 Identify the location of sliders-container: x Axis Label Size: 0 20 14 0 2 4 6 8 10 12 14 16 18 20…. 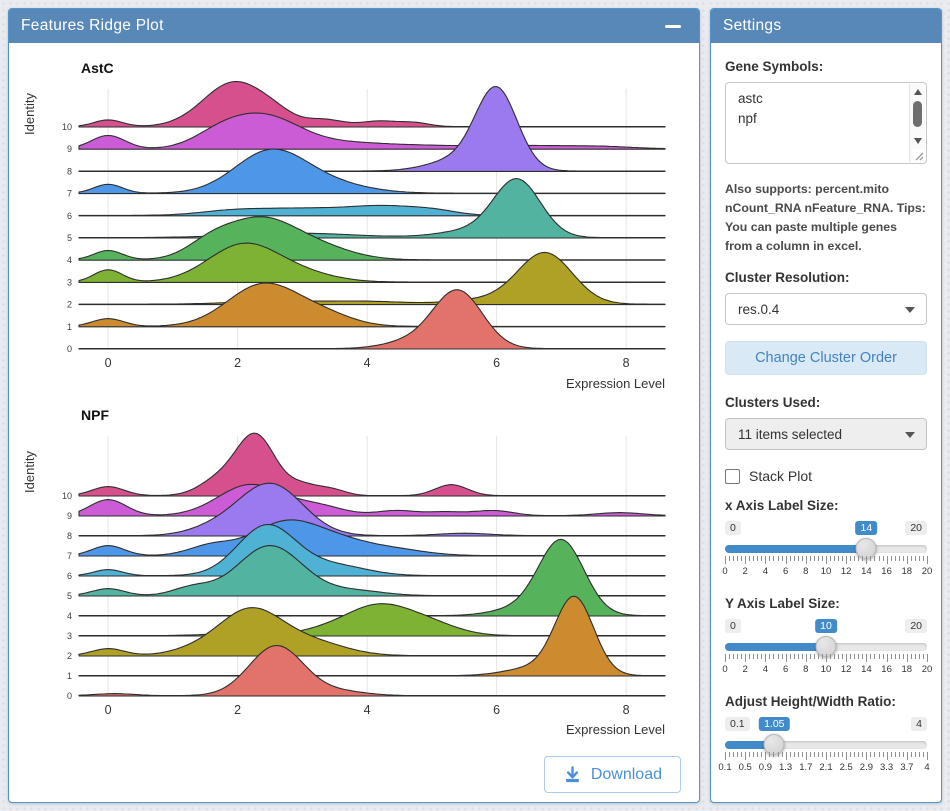
(825, 638).